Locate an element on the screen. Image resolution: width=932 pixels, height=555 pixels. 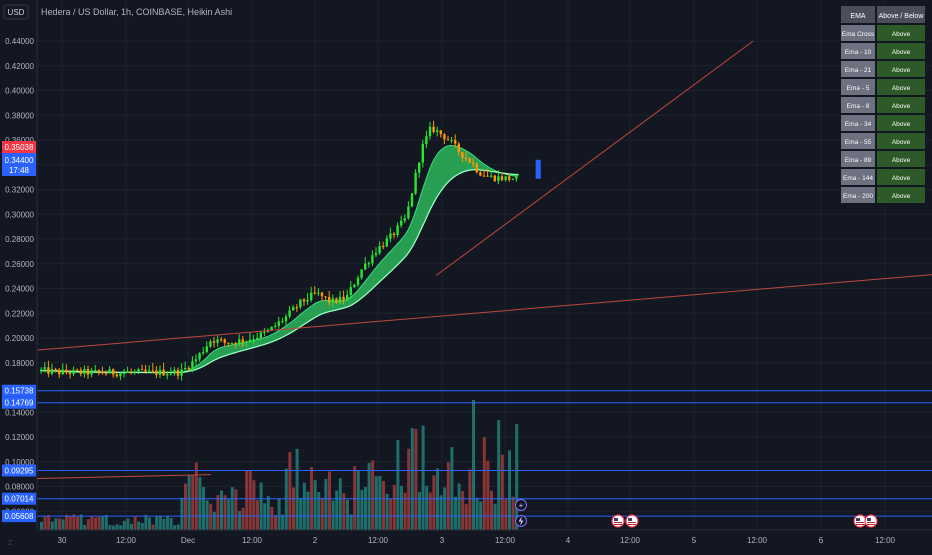
time-tick-label: 12:00 is located at coordinates (757, 540).